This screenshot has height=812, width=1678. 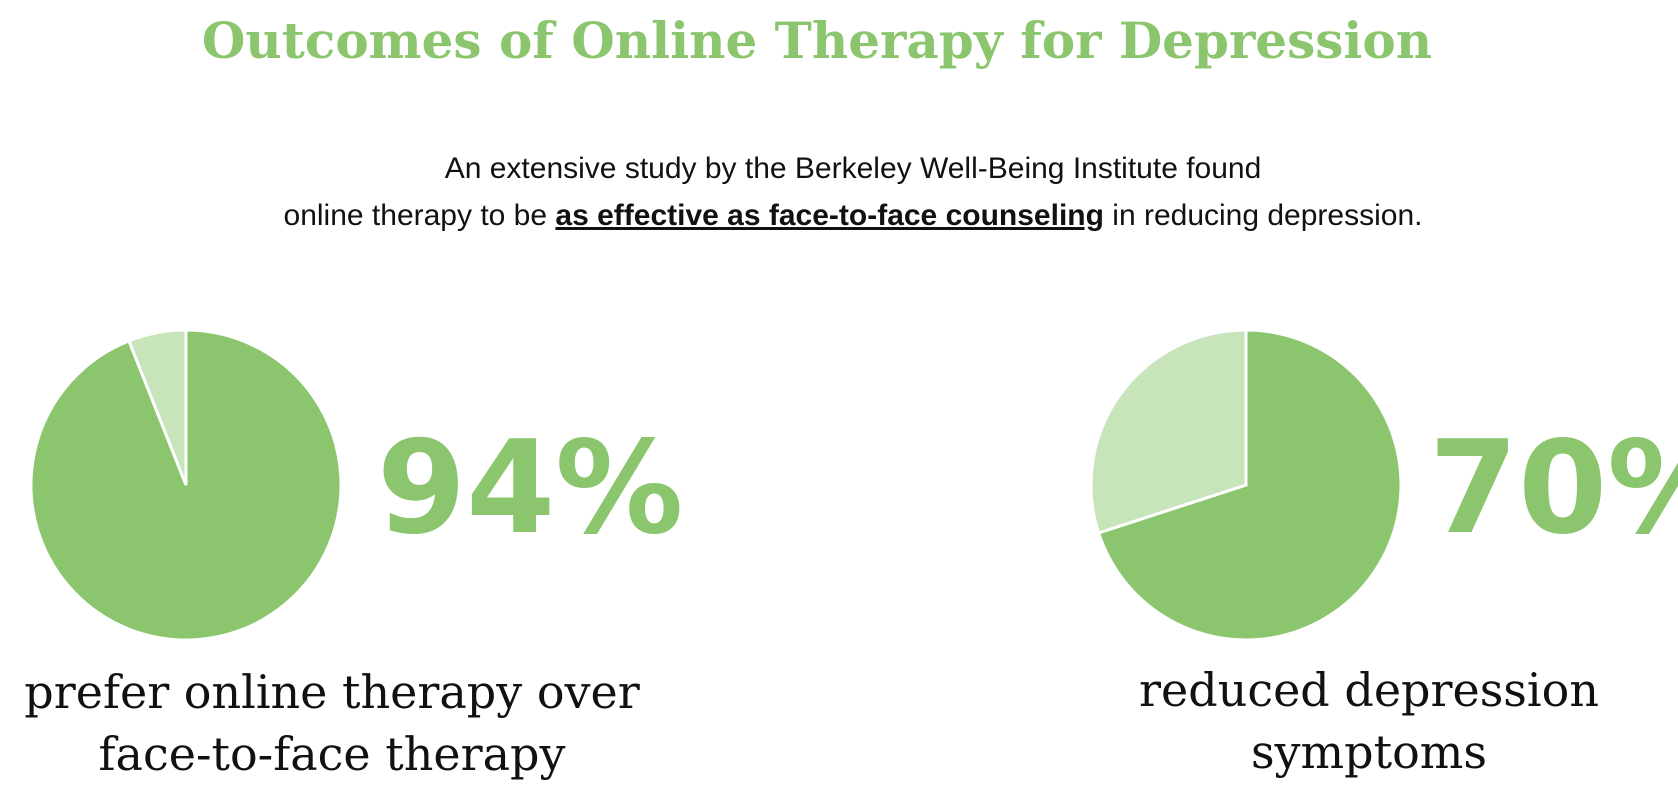 What do you see at coordinates (829, 215) in the screenshot?
I see `intro-emphasis: as effective as face-to-face counseling` at bounding box center [829, 215].